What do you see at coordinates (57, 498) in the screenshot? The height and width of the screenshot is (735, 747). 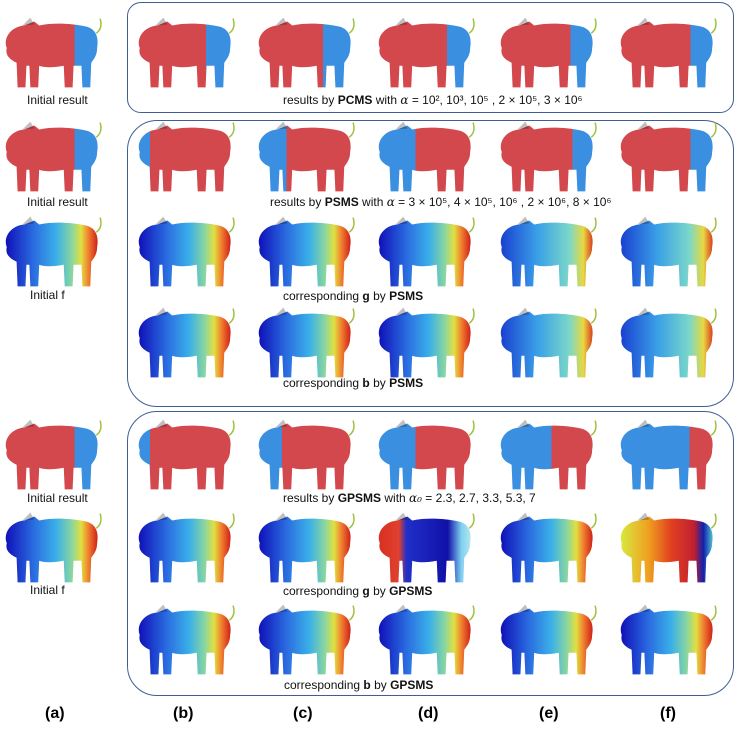 I see `row5-left-label: Initial result` at bounding box center [57, 498].